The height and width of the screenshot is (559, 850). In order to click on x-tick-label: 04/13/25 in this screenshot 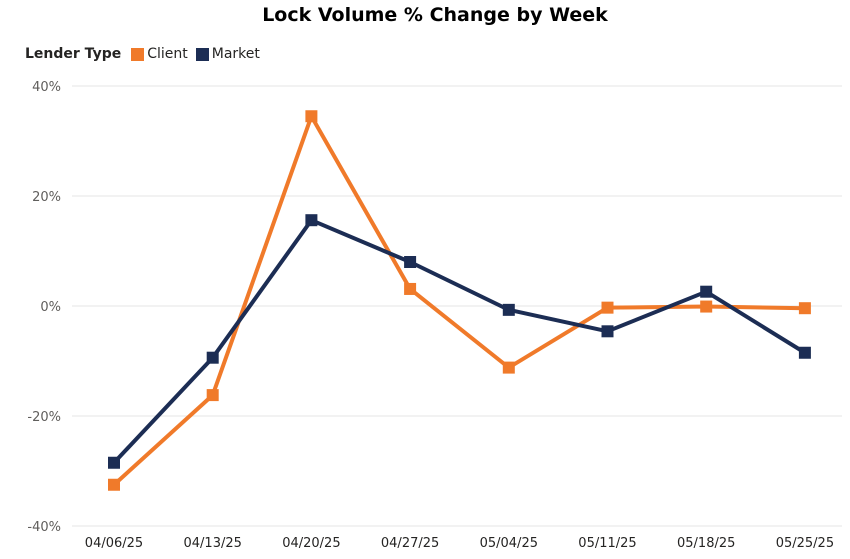, I will do `click(213, 543)`.